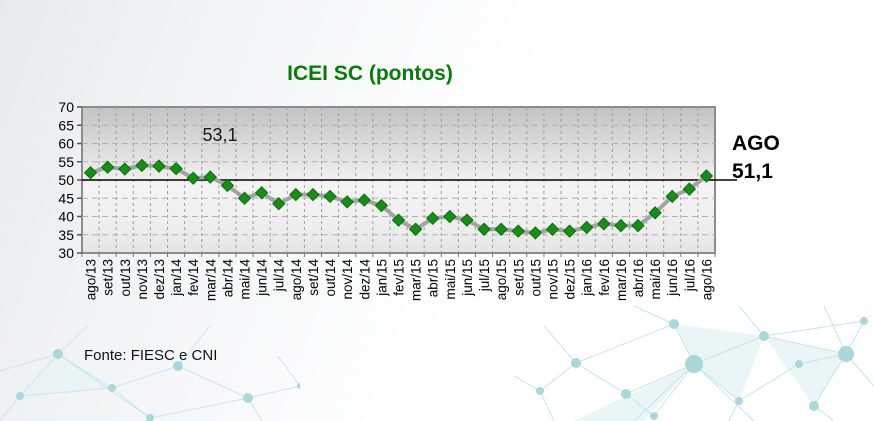  What do you see at coordinates (330, 278) in the screenshot?
I see `x-axis-label: out/14` at bounding box center [330, 278].